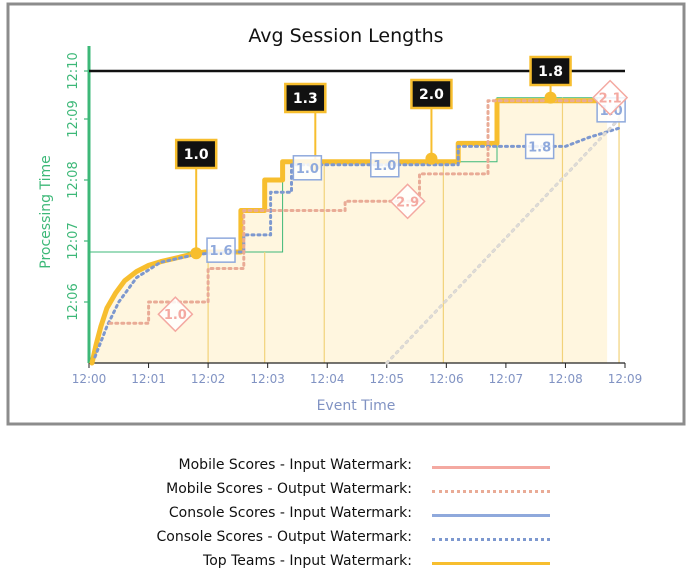  Describe the element at coordinates (148, 379) in the screenshot. I see `x-tick-label: 12:01` at that location.